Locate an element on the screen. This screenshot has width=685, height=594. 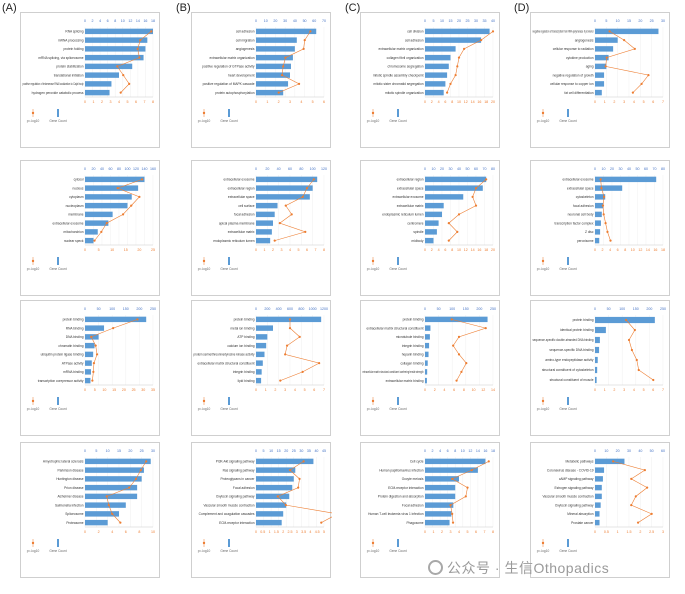
top-tick-label: 20 is located at coordinates (267, 169).